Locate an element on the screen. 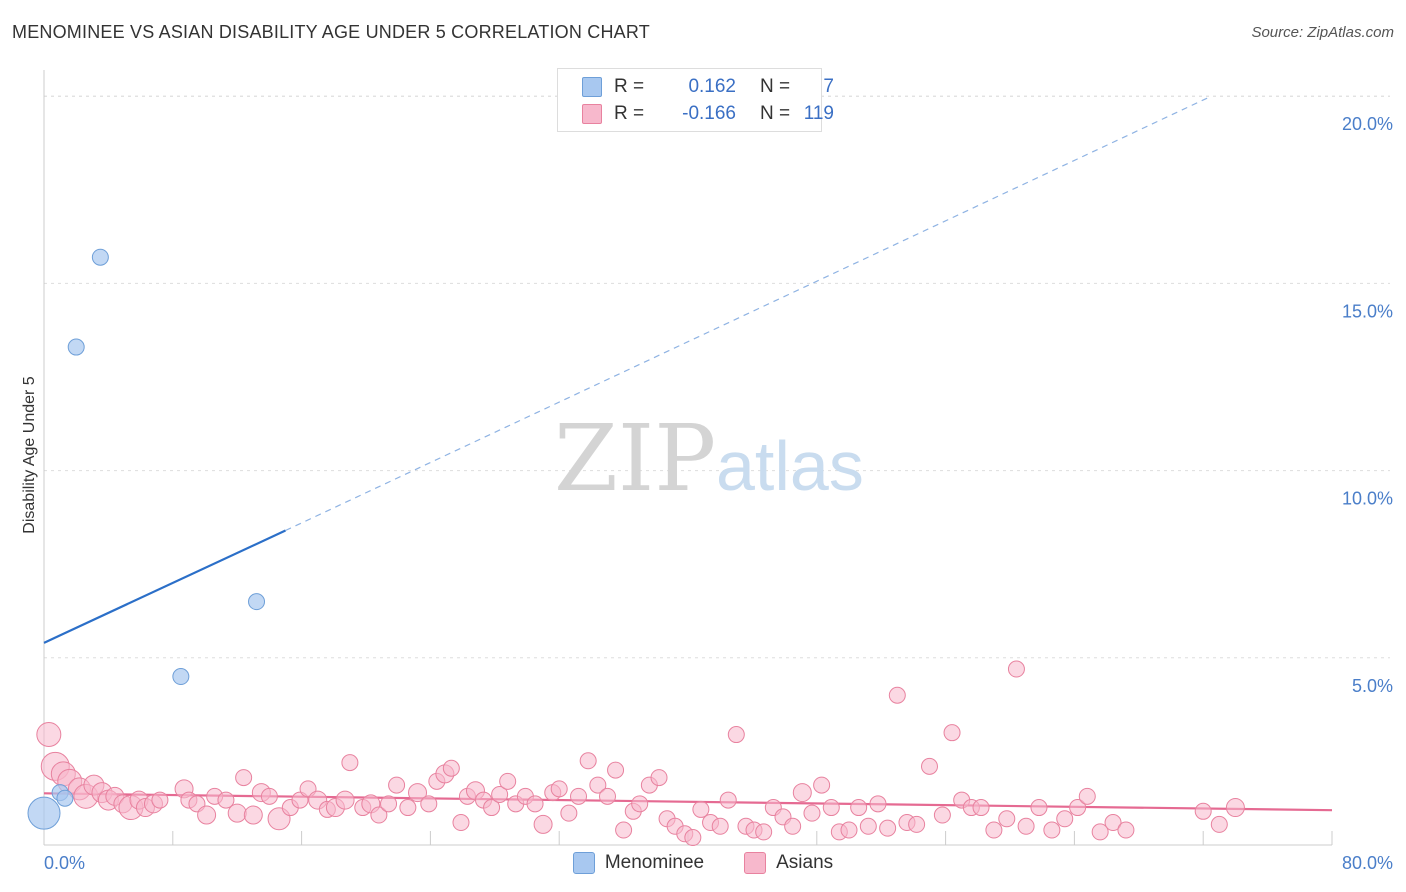 This screenshot has height=892, width=1406. menominee-swatch is located at coordinates (592, 87).